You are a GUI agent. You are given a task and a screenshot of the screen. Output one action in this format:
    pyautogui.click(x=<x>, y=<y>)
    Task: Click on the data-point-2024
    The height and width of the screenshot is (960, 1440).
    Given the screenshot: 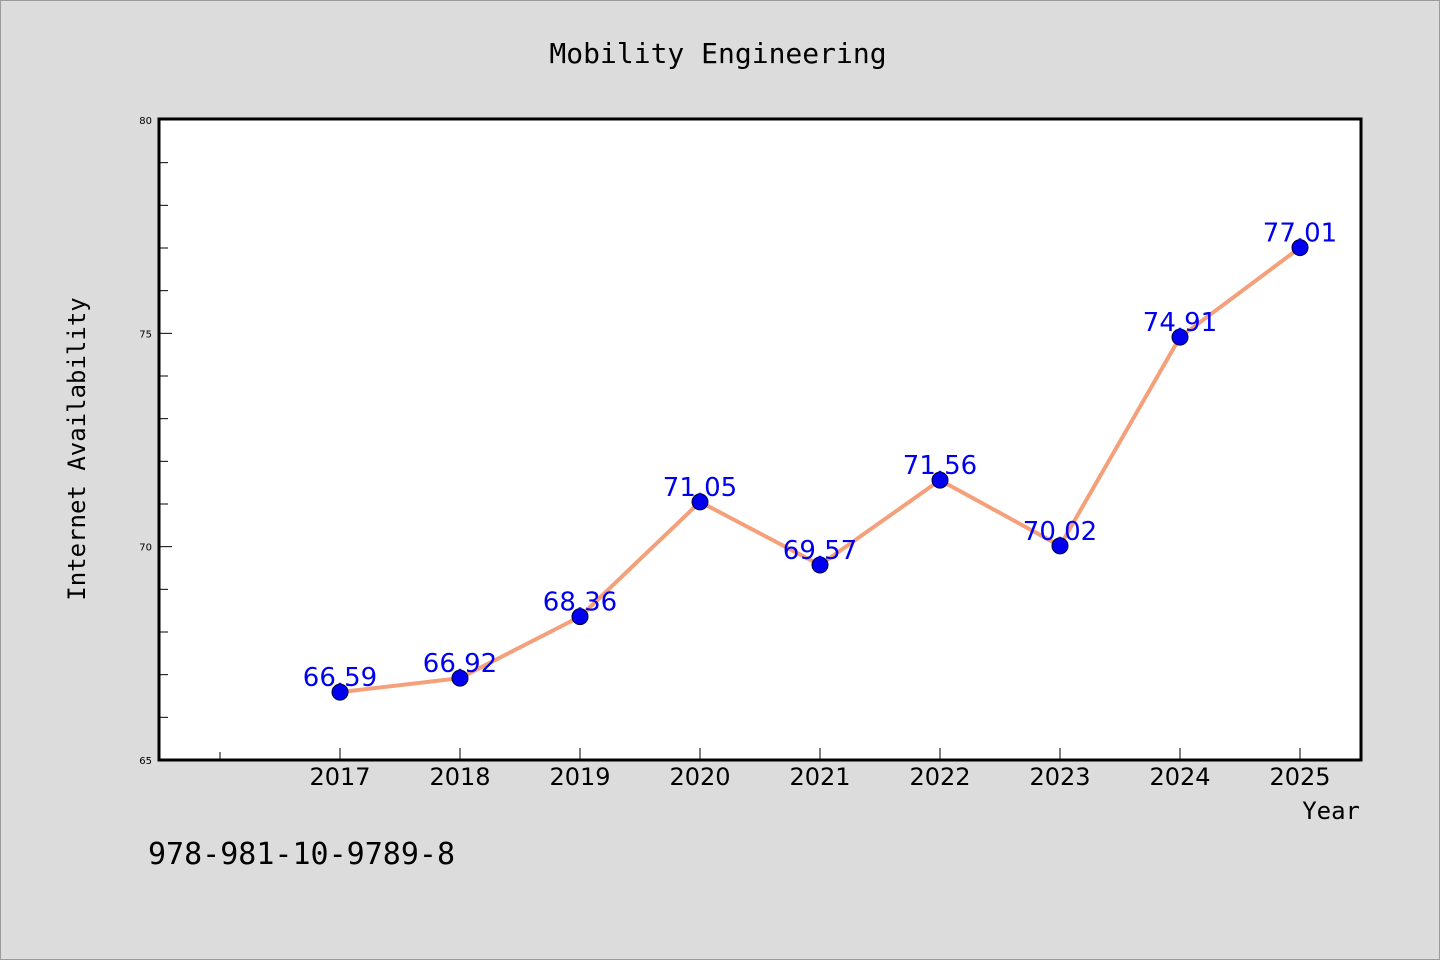 What is the action you would take?
    pyautogui.click(x=1180, y=337)
    